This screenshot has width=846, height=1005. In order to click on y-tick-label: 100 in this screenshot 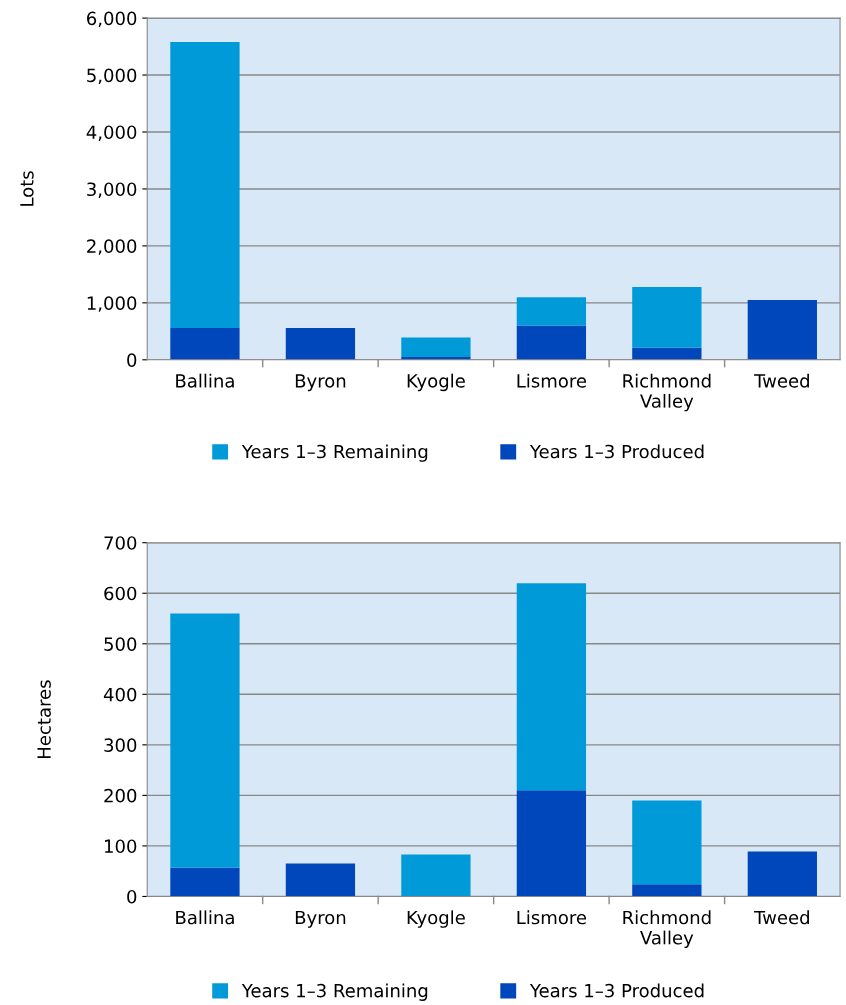, I will do `click(121, 846)`.